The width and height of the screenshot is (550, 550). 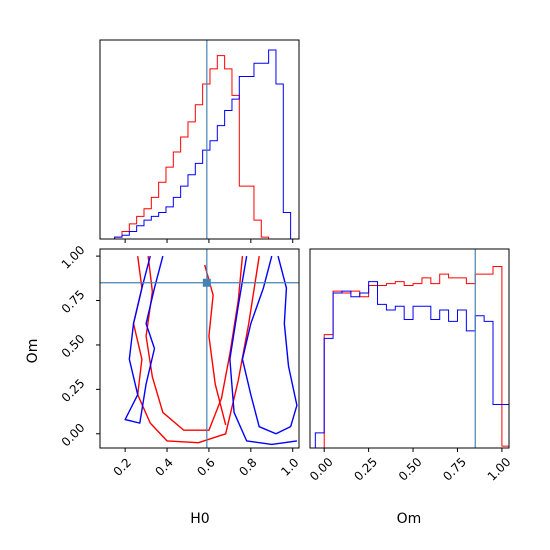 What do you see at coordinates (289, 466) in the screenshot?
I see `joint-xtick-label-5: 1.0` at bounding box center [289, 466].